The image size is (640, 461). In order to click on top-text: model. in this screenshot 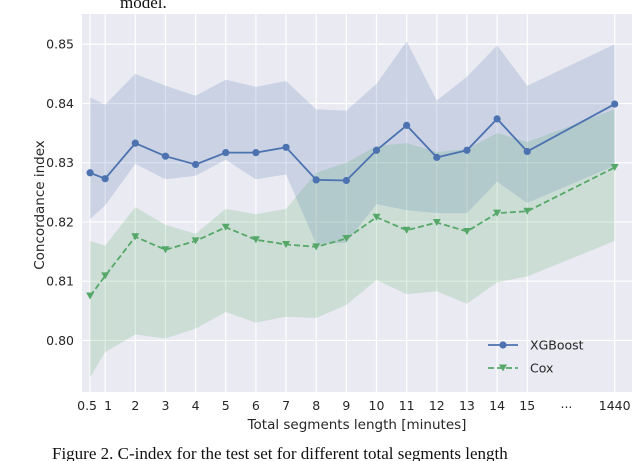, I will do `click(143, 6)`.